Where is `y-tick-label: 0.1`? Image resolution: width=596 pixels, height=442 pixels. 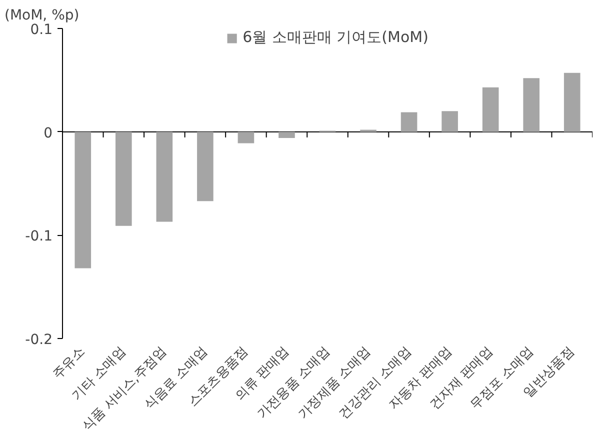 y-tick-label: 0.1 is located at coordinates (41, 30).